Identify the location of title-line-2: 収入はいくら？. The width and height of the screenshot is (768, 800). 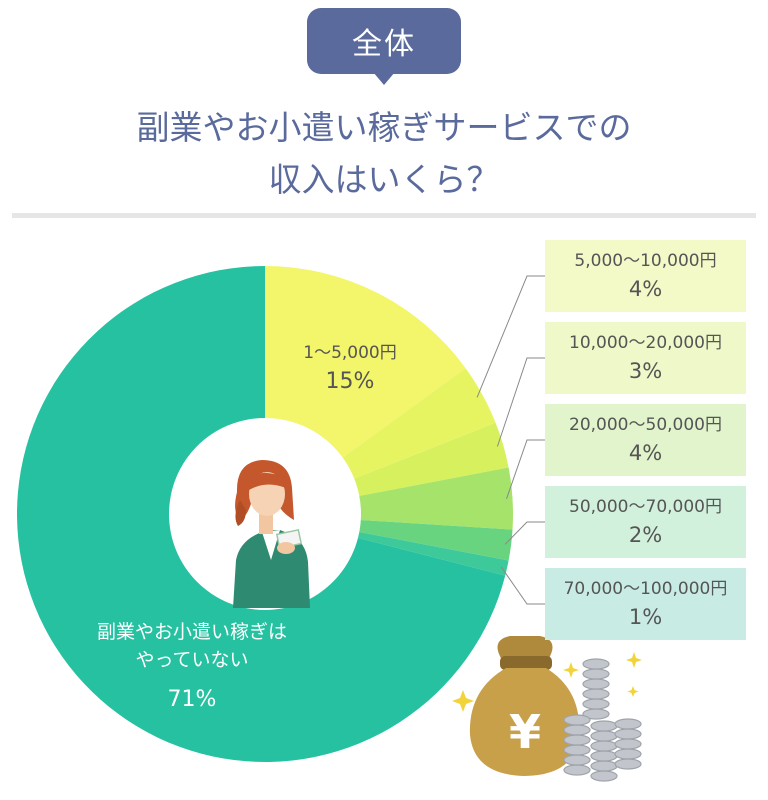
(384, 179).